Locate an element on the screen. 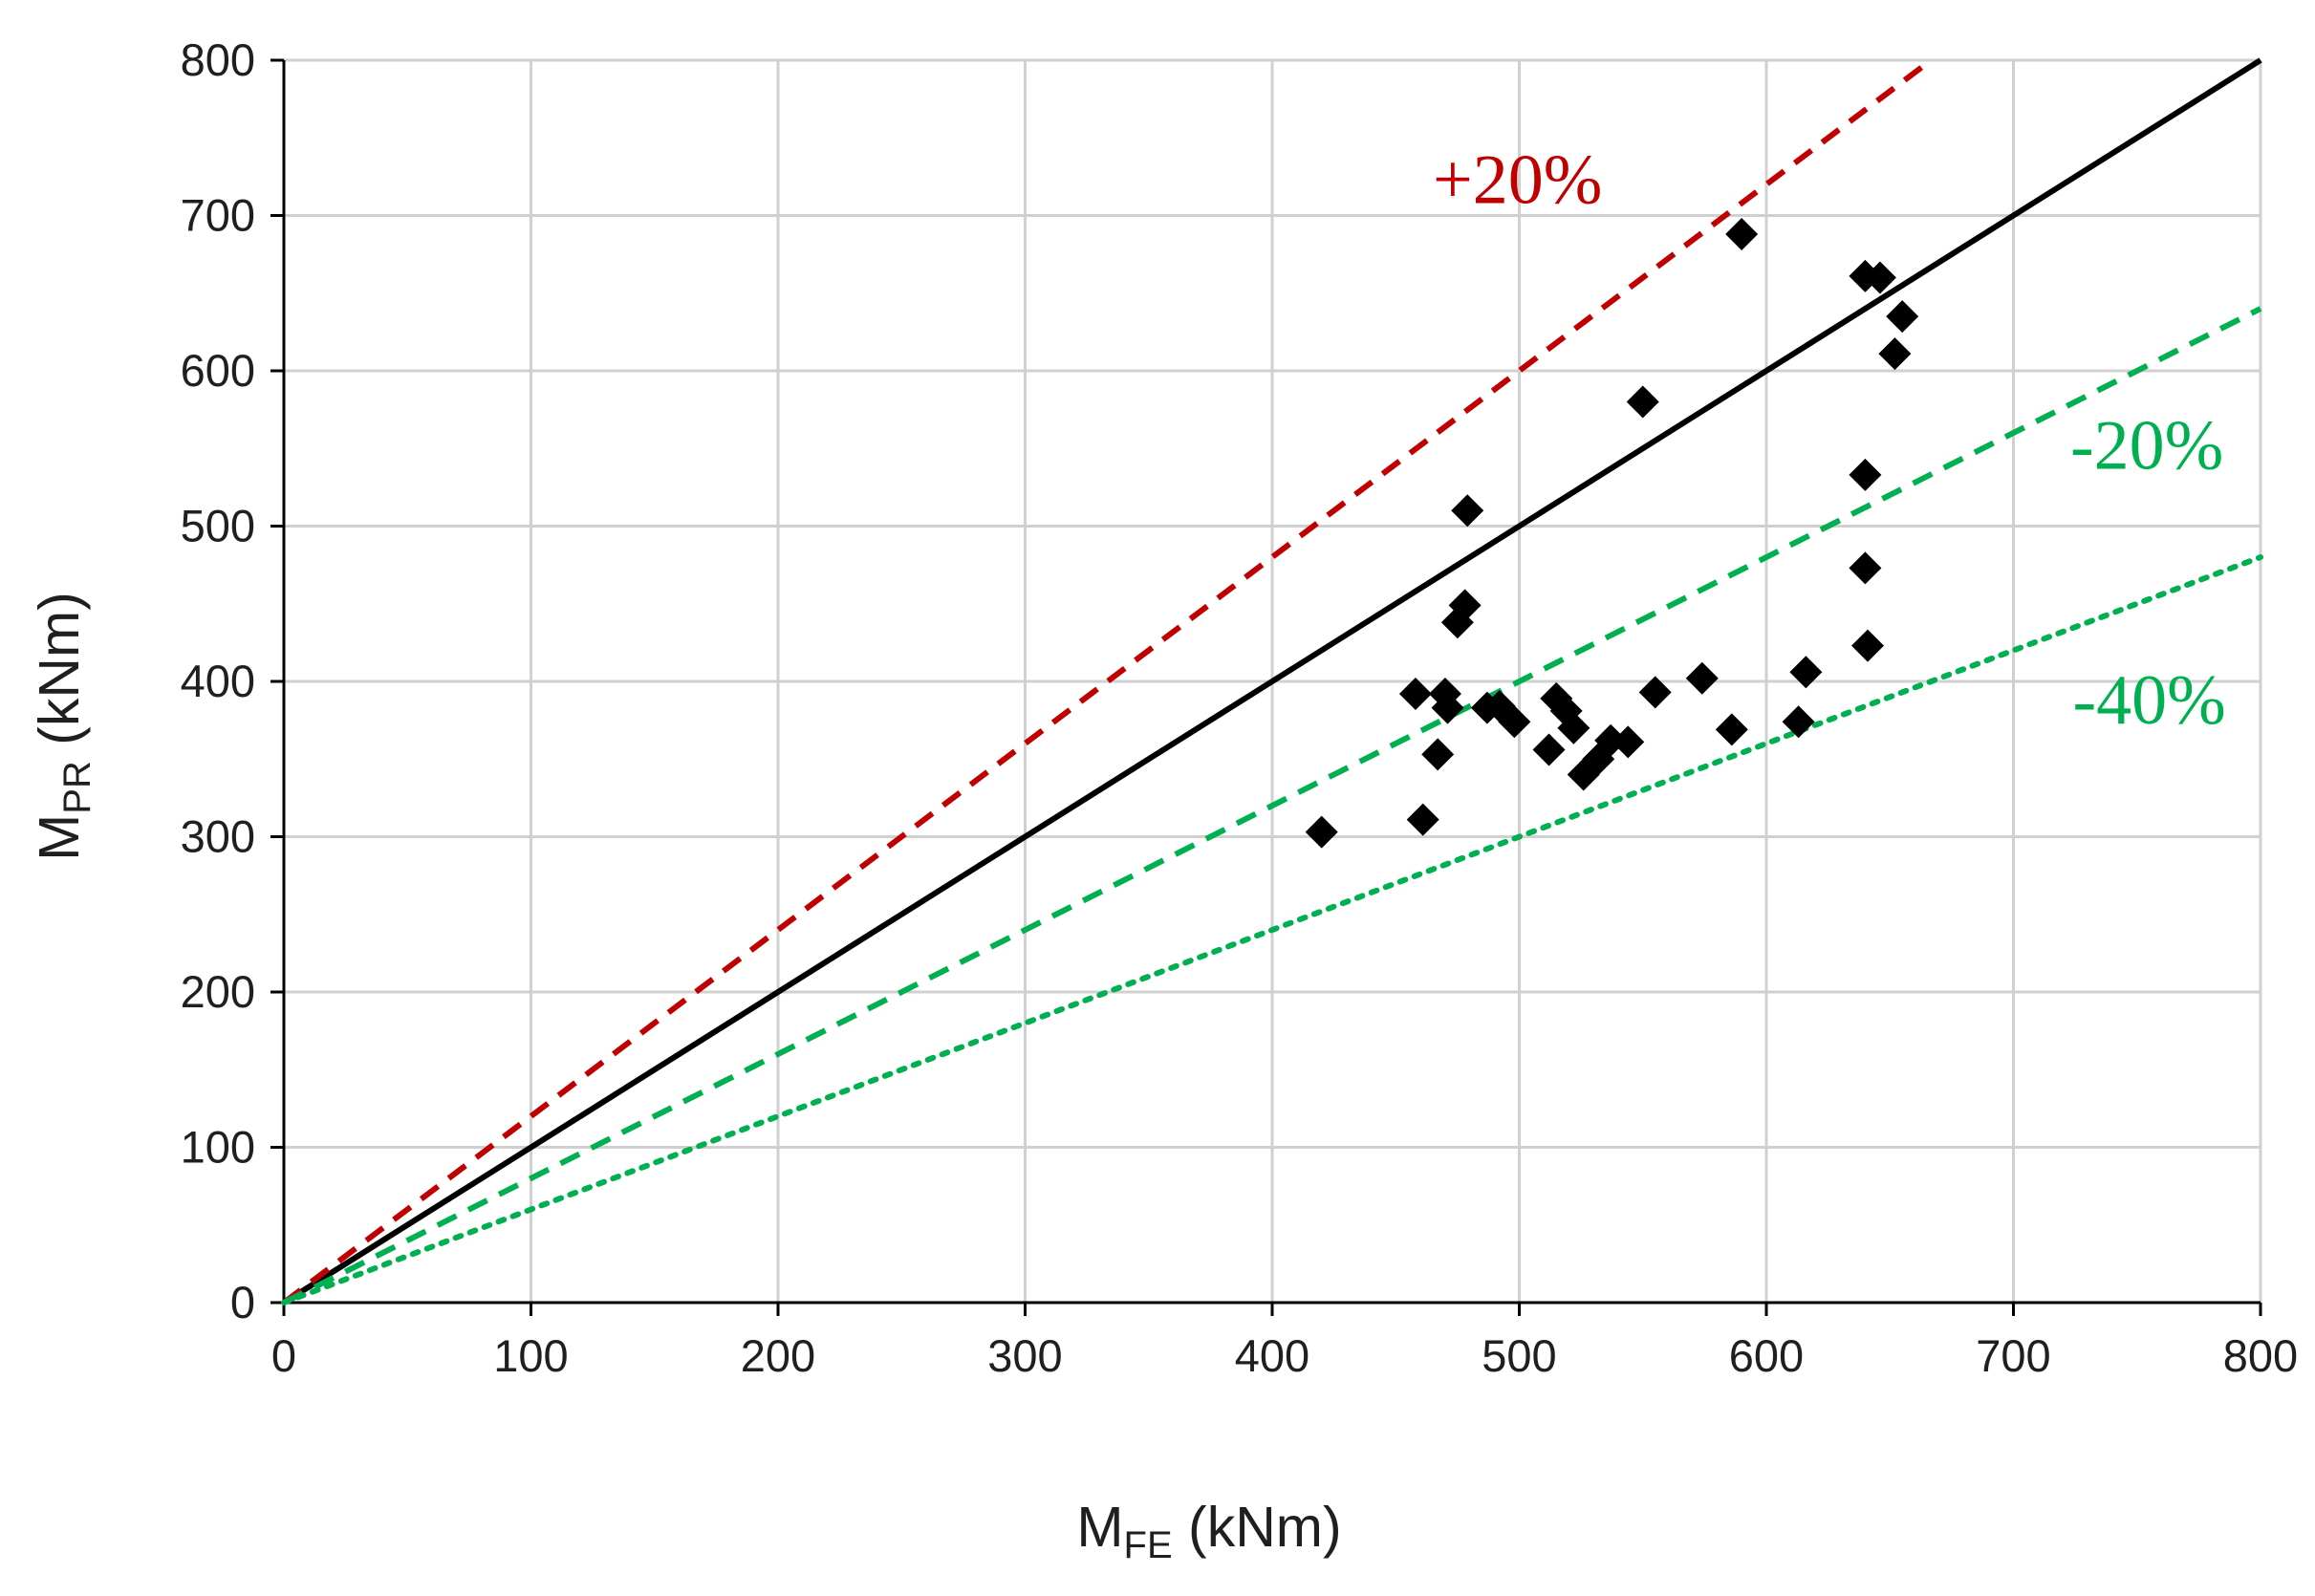  x-tick-label: 300 is located at coordinates (1024, 1356).